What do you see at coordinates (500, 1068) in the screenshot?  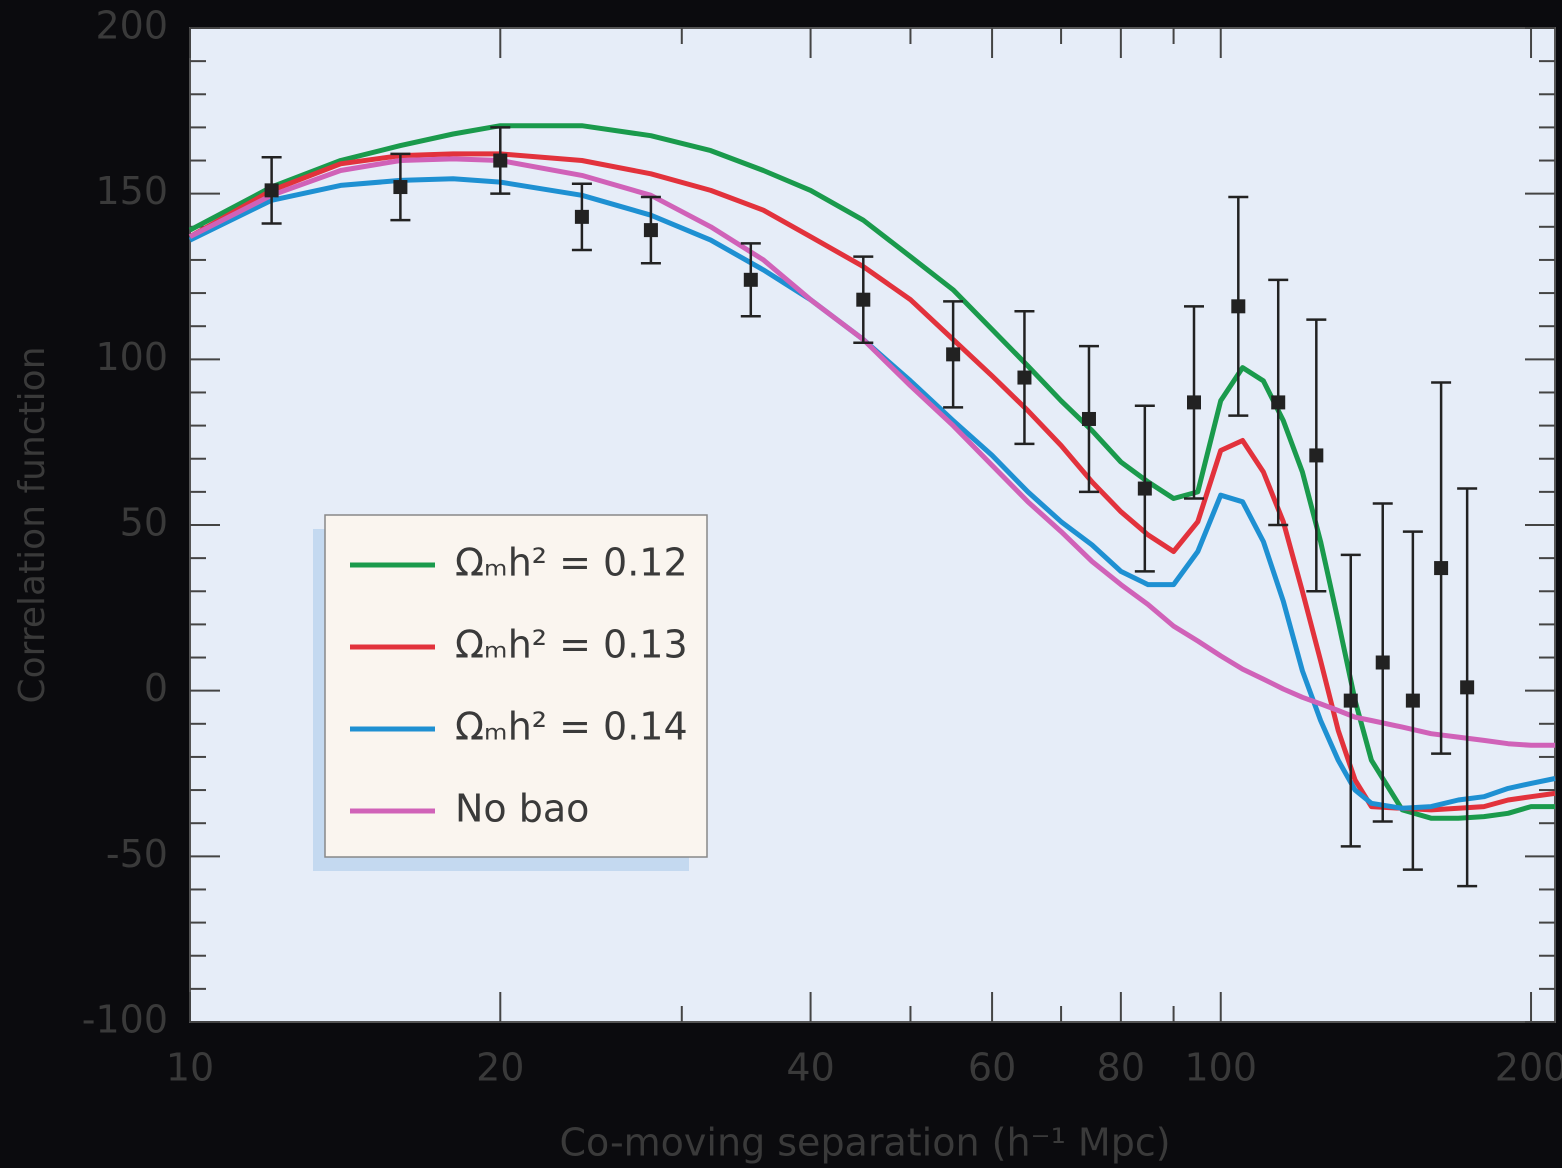 I see `x-tick-label: 20` at bounding box center [500, 1068].